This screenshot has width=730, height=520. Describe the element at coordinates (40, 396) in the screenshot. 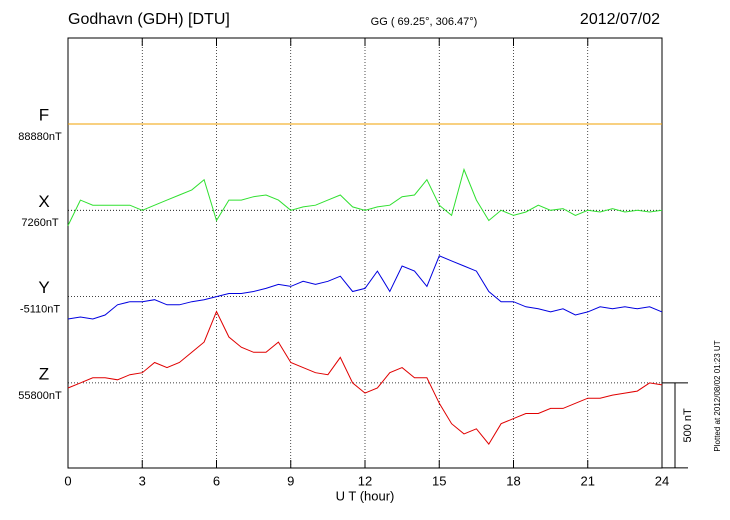

I see `baseline-label: 55800nT` at that location.